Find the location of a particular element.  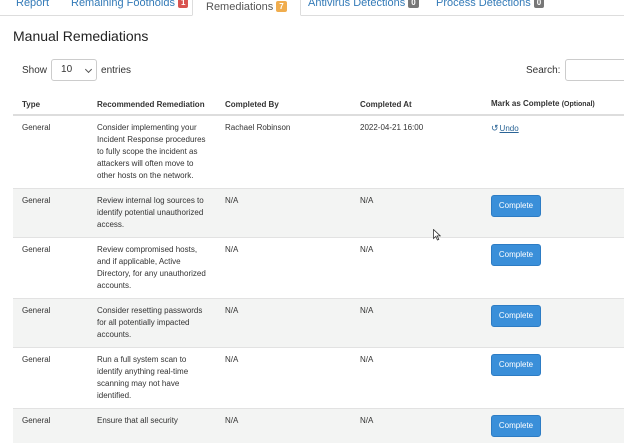

cell-completed-at: 2022-04-21 16:00 is located at coordinates (416, 152).